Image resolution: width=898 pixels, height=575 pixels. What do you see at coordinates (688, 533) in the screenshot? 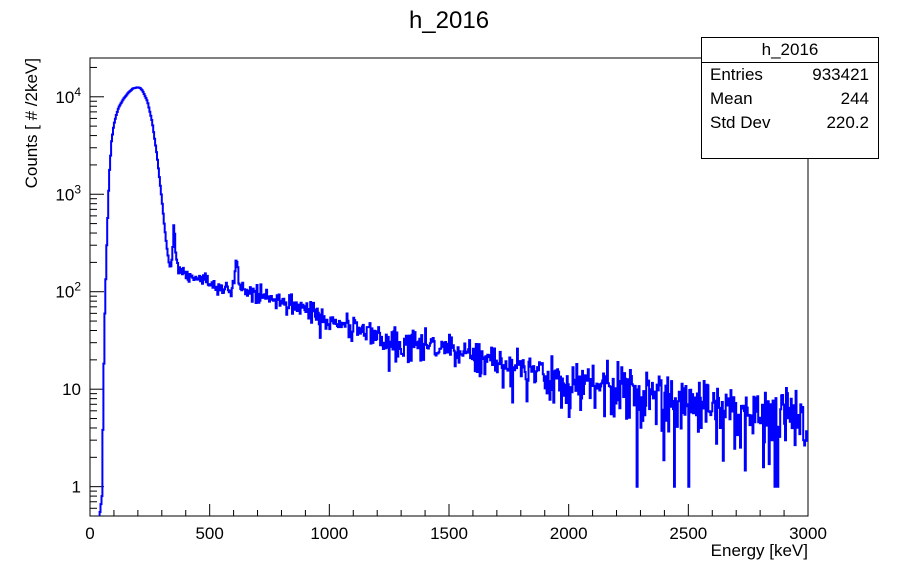
I see `x-tick-label: 2500` at bounding box center [688, 533].